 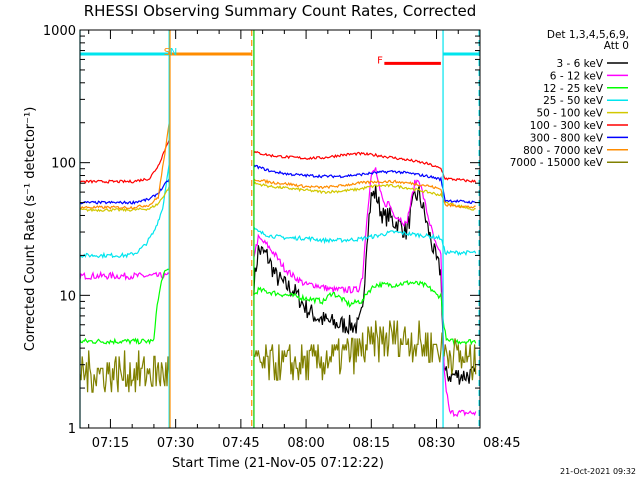 What do you see at coordinates (305, 443) in the screenshot?
I see `x-tick-label-3: 08:00` at bounding box center [305, 443].